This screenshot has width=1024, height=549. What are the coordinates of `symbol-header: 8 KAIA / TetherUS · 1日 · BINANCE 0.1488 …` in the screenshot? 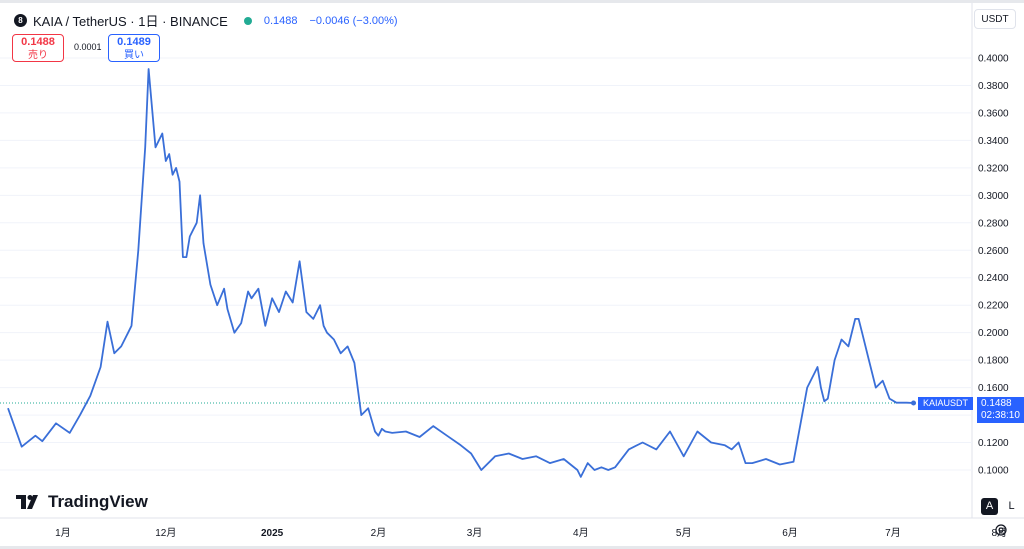 It's located at (206, 20).